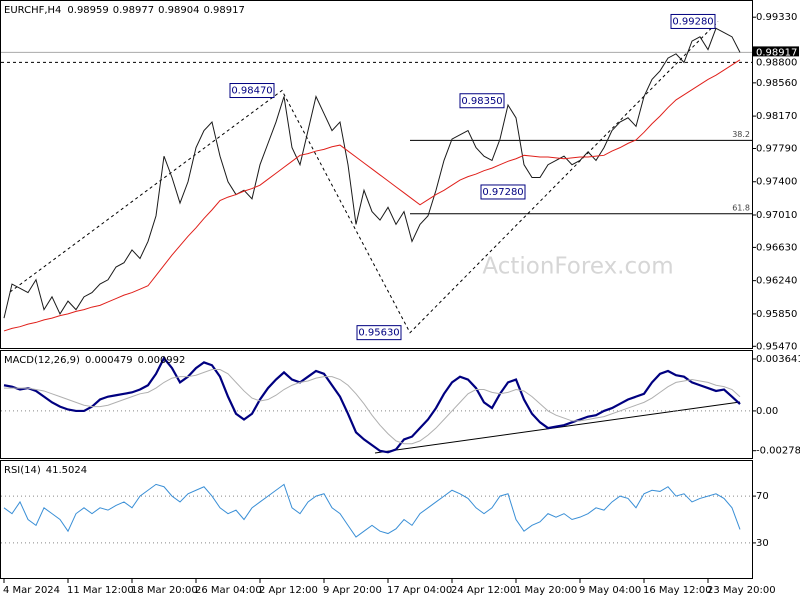 The height and width of the screenshot is (600, 800). What do you see at coordinates (66, 470) in the screenshot?
I see `indicator-value: 41.5024` at bounding box center [66, 470].